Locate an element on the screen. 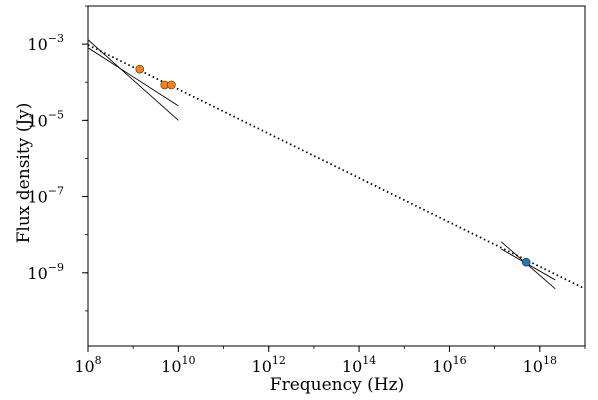 The height and width of the screenshot is (400, 598). x-tick-label: 1012 is located at coordinates (269, 365).